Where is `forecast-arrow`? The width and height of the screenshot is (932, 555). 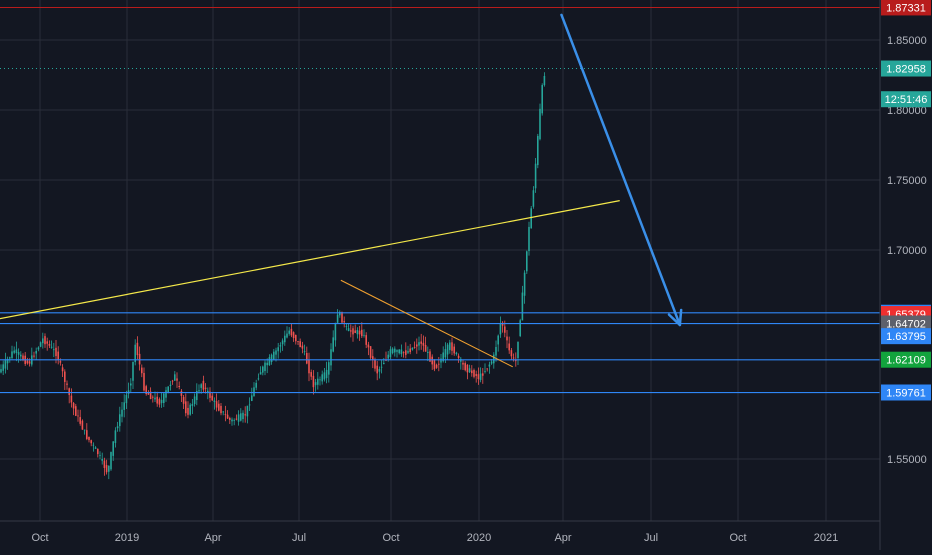
forecast-arrow is located at coordinates (621, 170).